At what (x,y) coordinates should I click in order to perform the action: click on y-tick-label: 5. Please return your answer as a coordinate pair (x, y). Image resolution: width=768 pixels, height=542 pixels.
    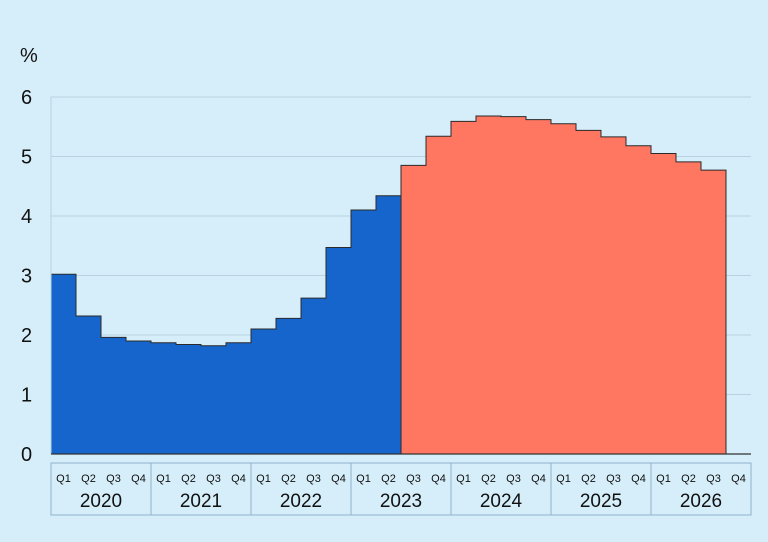
    Looking at the image, I should click on (26, 158).